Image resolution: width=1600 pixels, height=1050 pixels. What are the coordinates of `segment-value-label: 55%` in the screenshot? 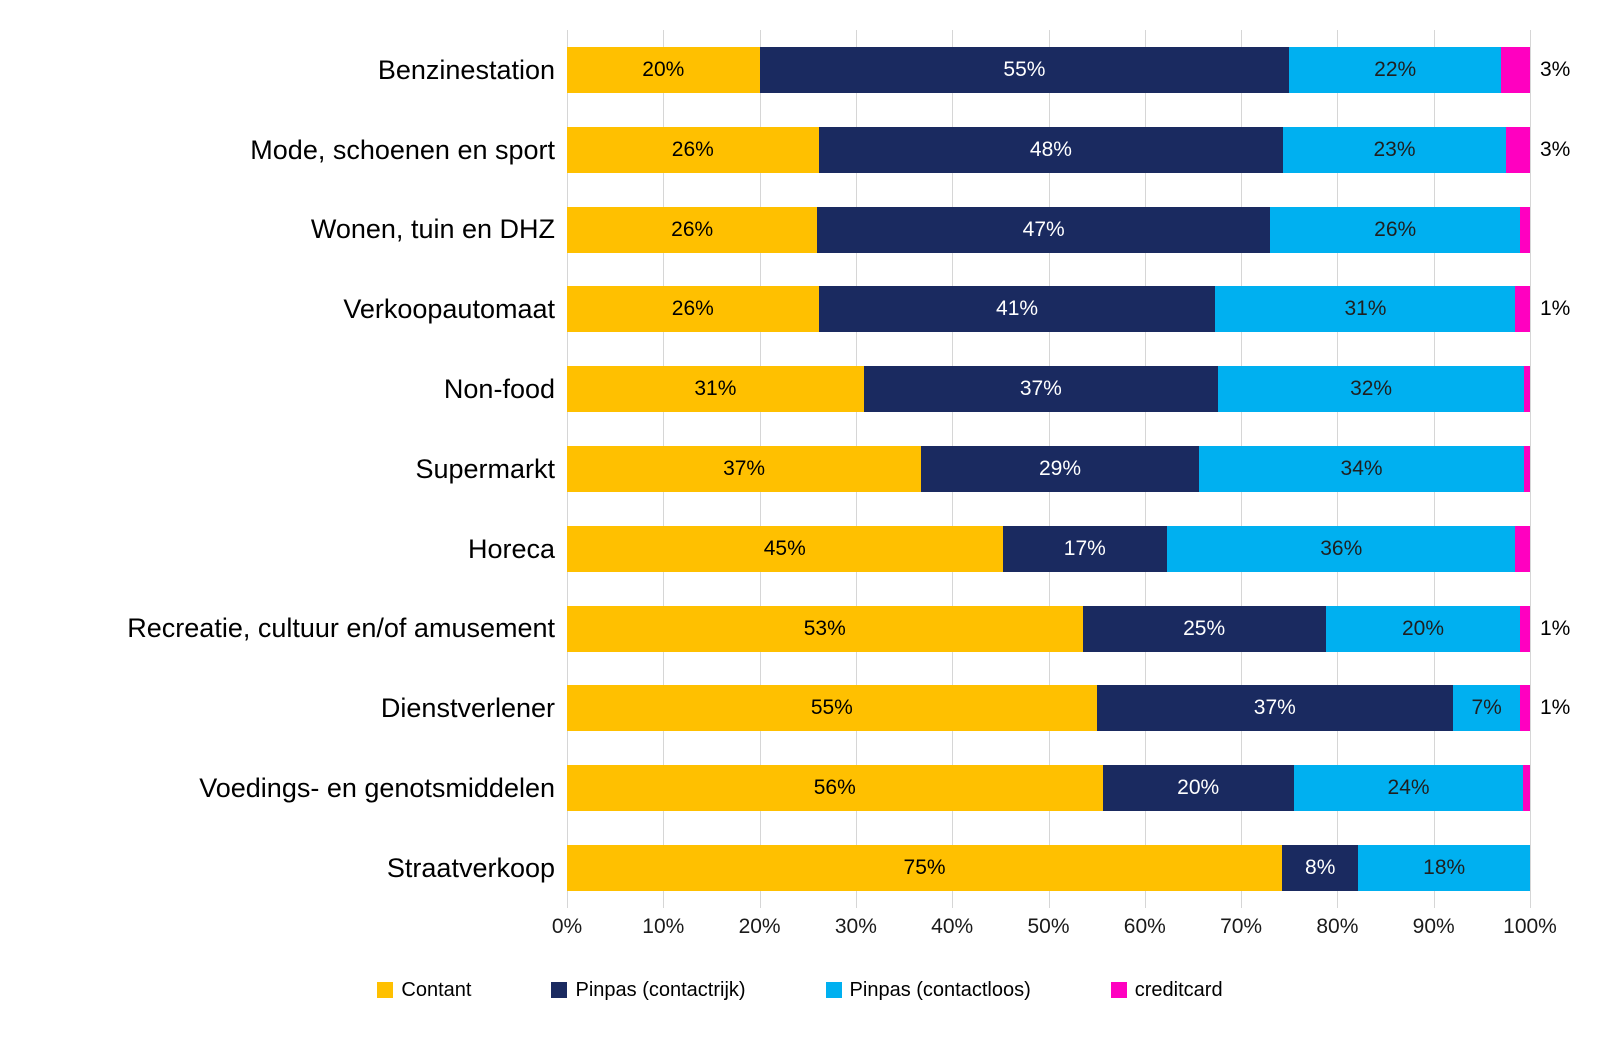 It's located at (831, 708).